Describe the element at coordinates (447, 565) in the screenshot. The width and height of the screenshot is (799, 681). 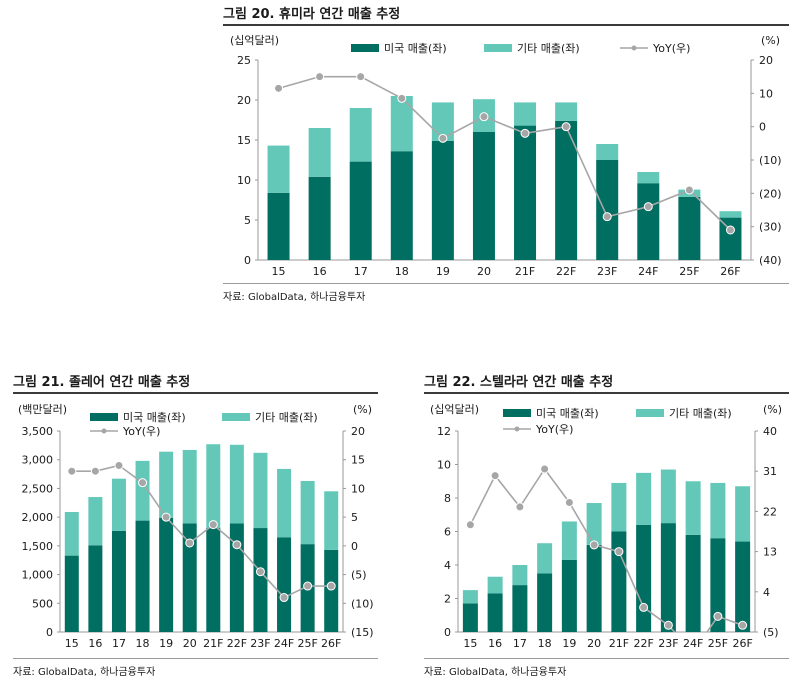
I see `left-tick-label: 4` at that location.